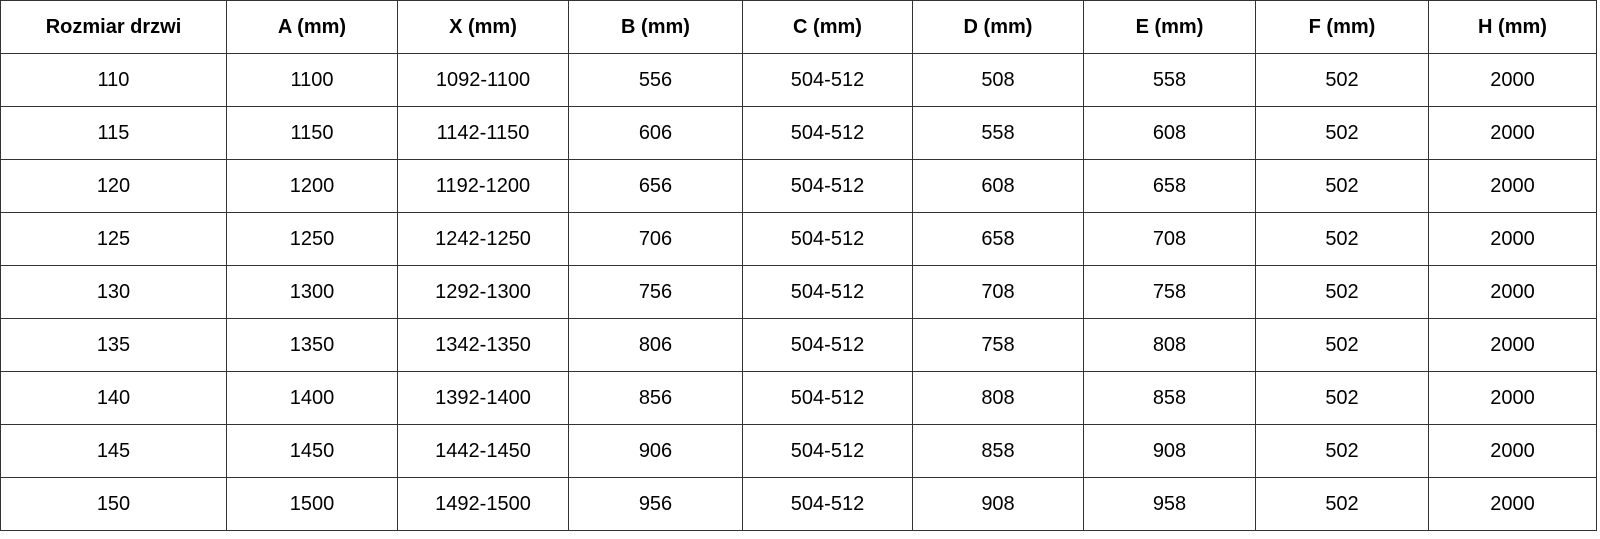 The width and height of the screenshot is (1600, 539). Describe the element at coordinates (1169, 504) in the screenshot. I see `table-cell: 958` at that location.